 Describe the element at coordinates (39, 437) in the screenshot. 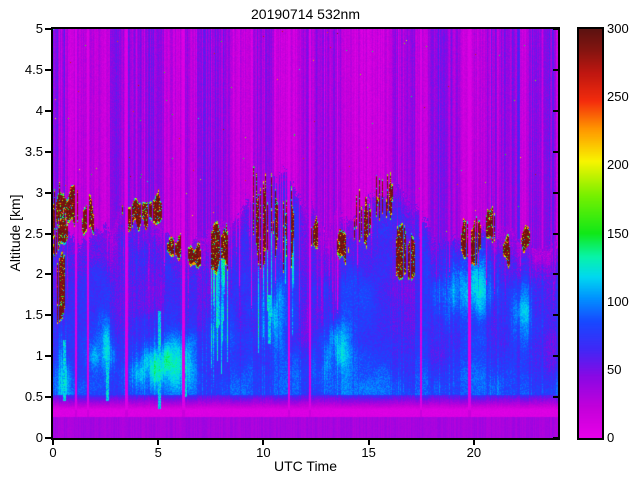

I see `y-tick-label: 0` at that location.